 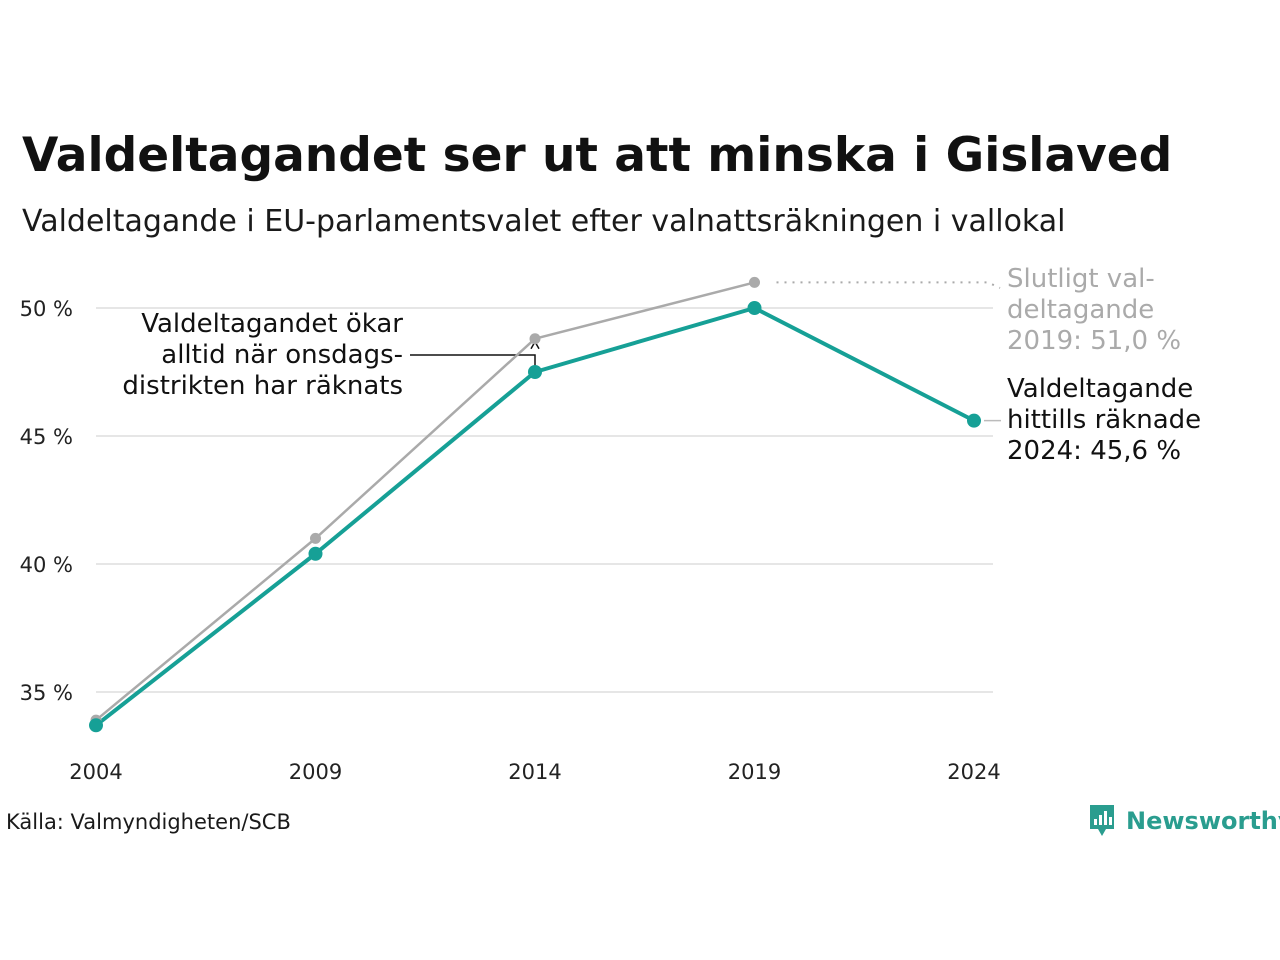 I want to click on x-tick-label: 2009, so click(x=315, y=772).